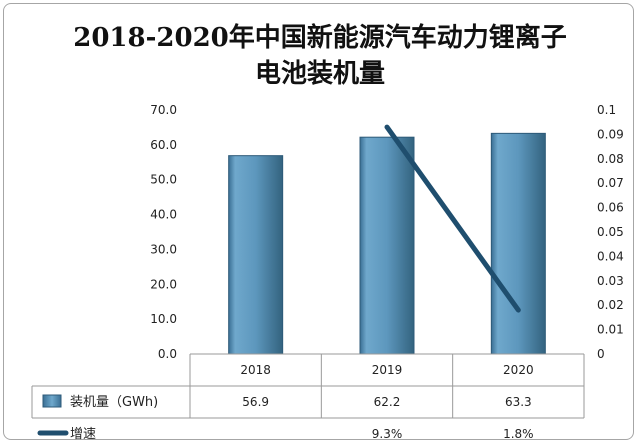  I want to click on y-right-tick-label: 0.03, so click(610, 281).